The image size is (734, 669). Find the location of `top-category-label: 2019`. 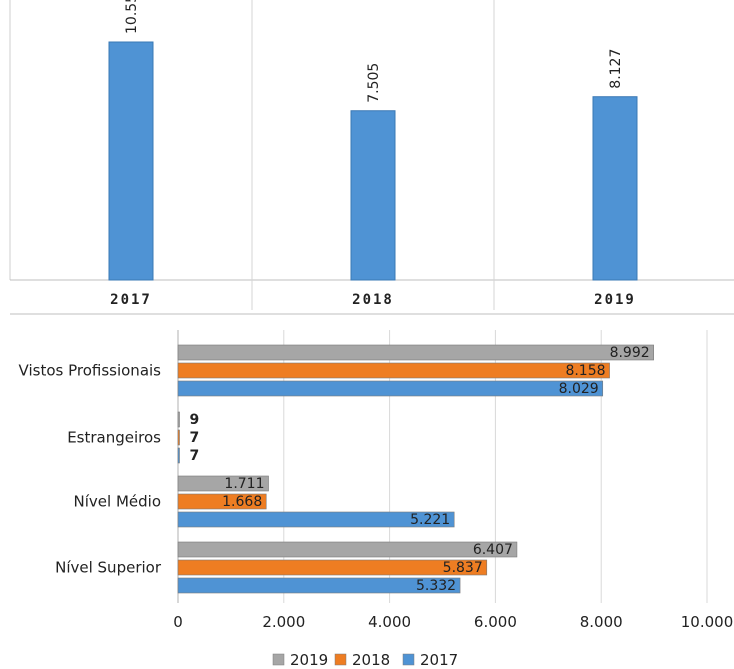

top-category-label: 2019 is located at coordinates (615, 300).